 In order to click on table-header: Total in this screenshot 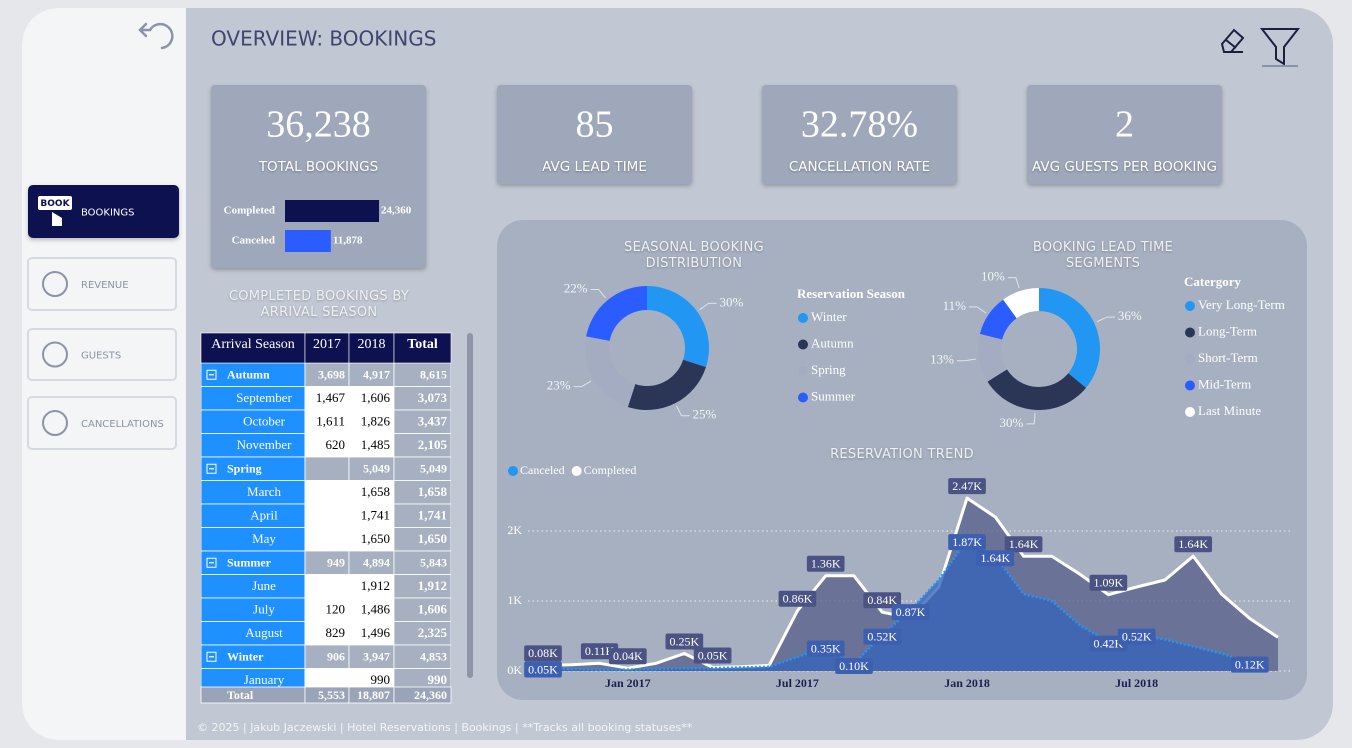, I will do `click(422, 344)`.